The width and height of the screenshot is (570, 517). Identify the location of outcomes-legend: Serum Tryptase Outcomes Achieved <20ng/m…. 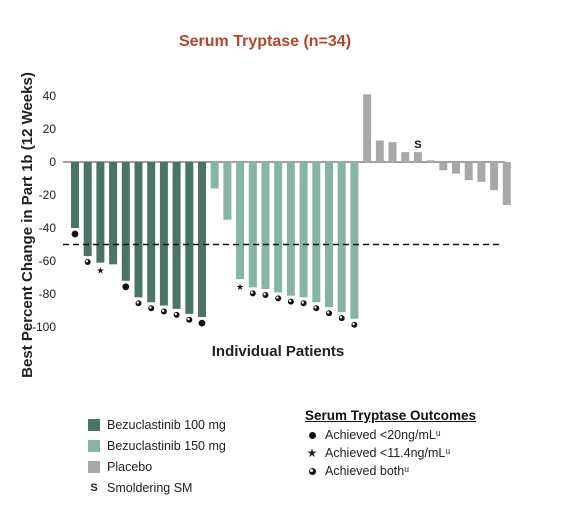
(390, 444).